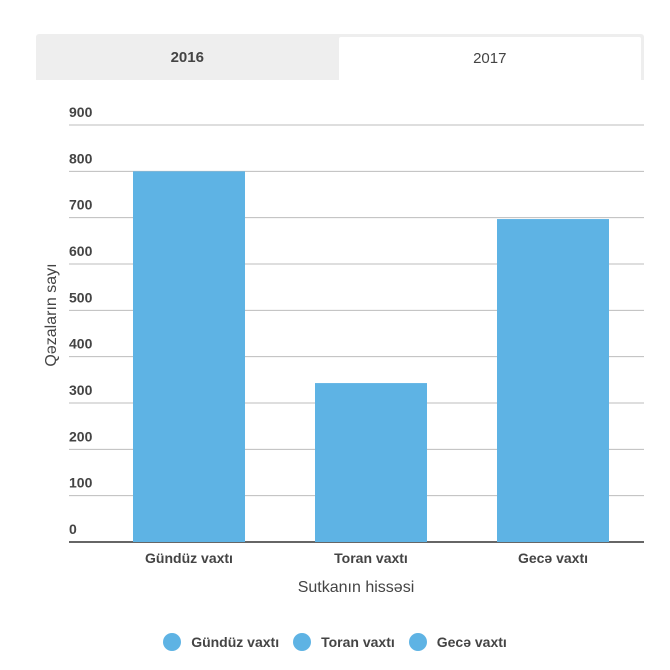  I want to click on y-tick-label: 700, so click(81, 205).